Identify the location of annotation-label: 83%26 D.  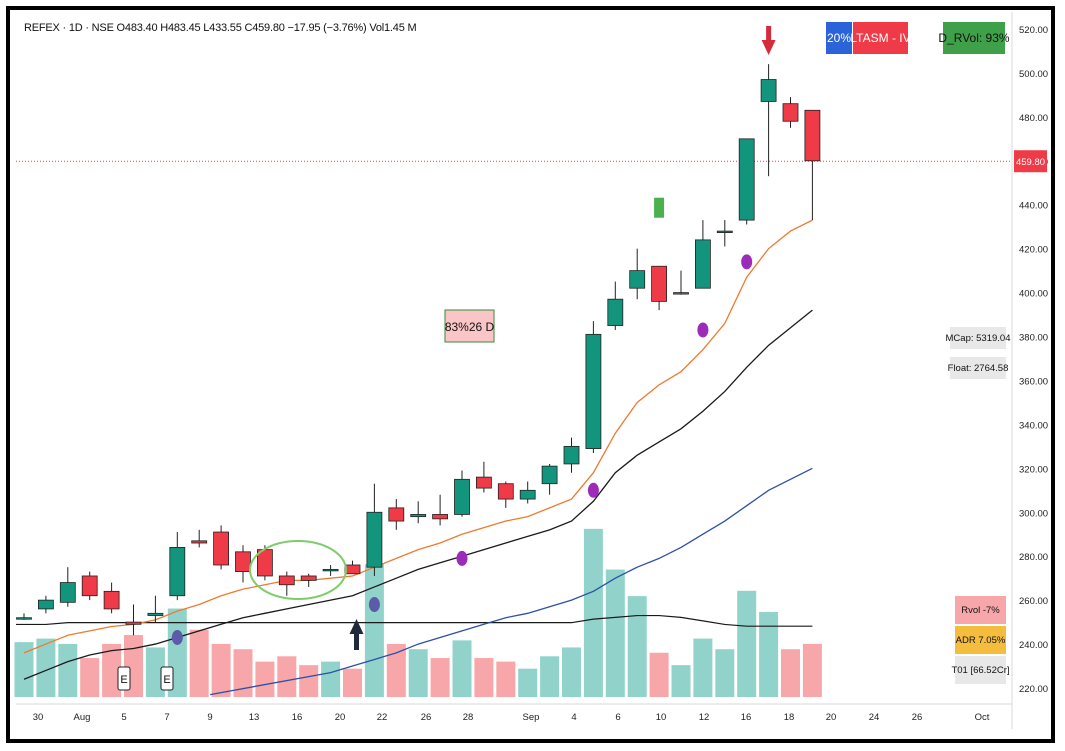
(470, 327).